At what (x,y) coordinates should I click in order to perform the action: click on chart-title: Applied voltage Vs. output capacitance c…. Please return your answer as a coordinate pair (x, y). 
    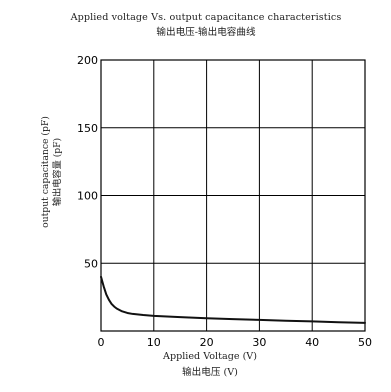
    Looking at the image, I should click on (206, 17).